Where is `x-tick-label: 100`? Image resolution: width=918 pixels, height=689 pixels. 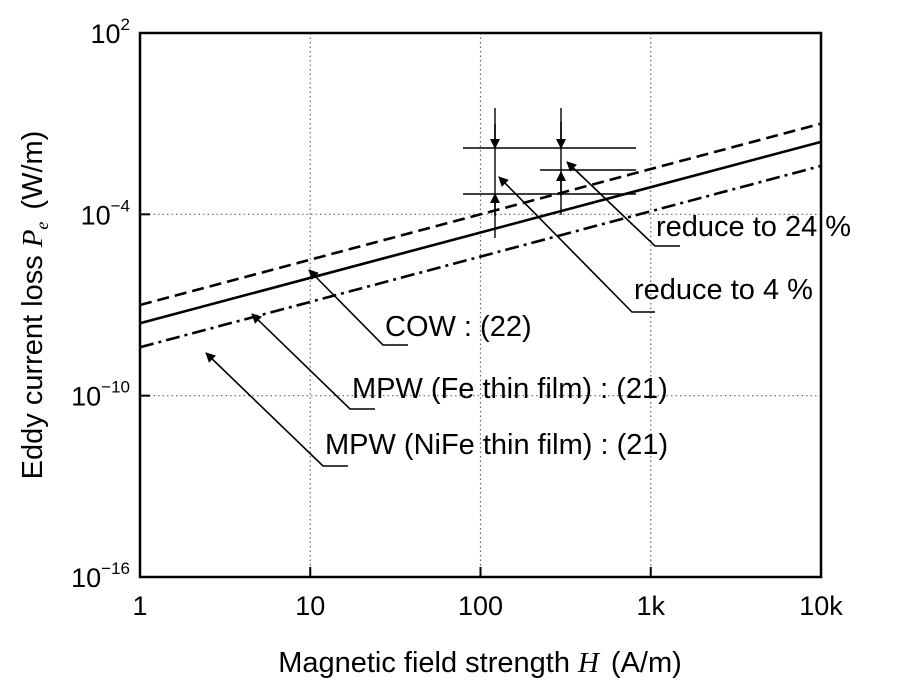 x-tick-label: 100 is located at coordinates (480, 606).